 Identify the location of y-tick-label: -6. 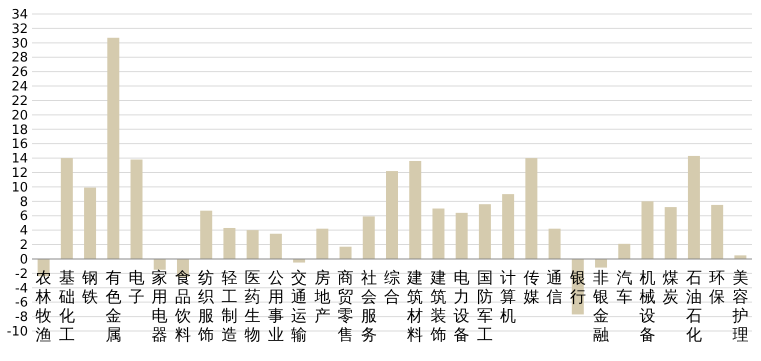
(21, 303).